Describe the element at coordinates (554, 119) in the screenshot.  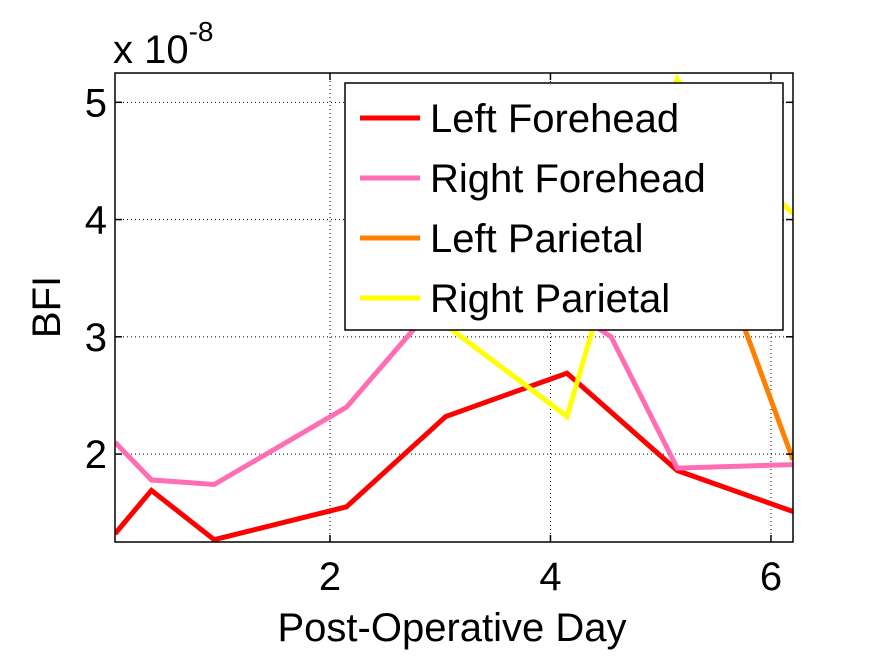
I see `legend-label-left-forehead: Left Forehead` at that location.